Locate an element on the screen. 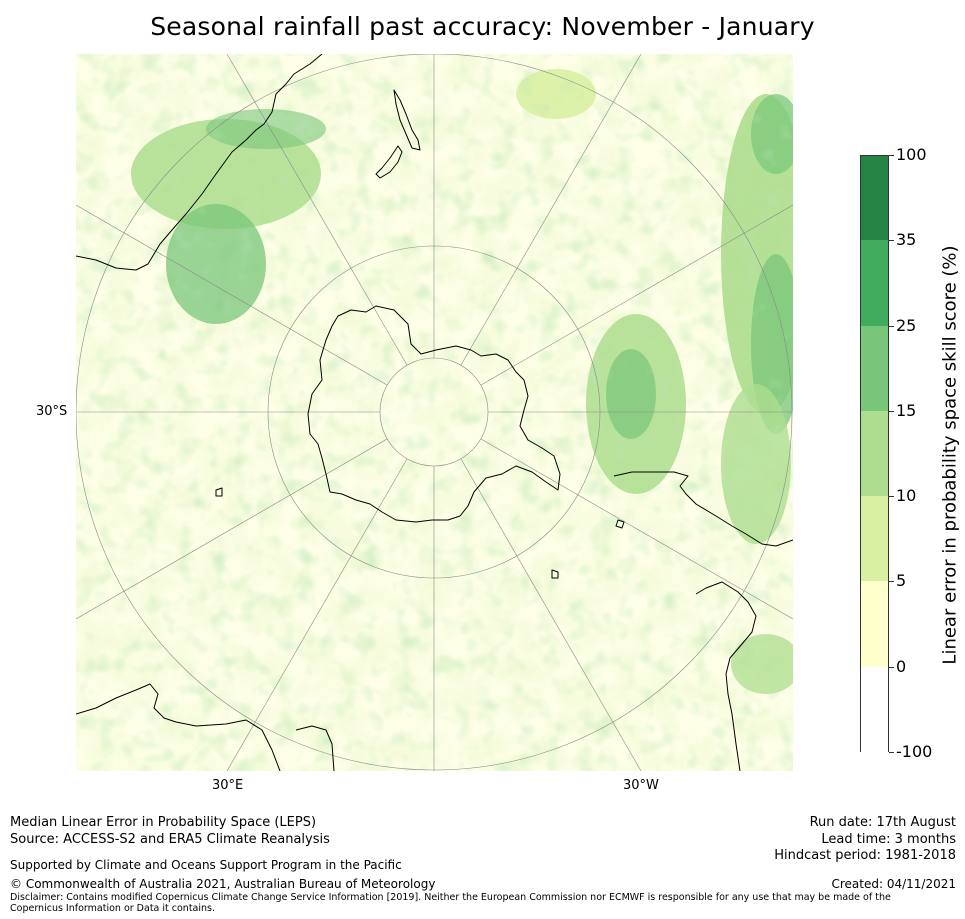 This screenshot has width=965, height=919. antarctica-coast is located at coordinates (434, 414).